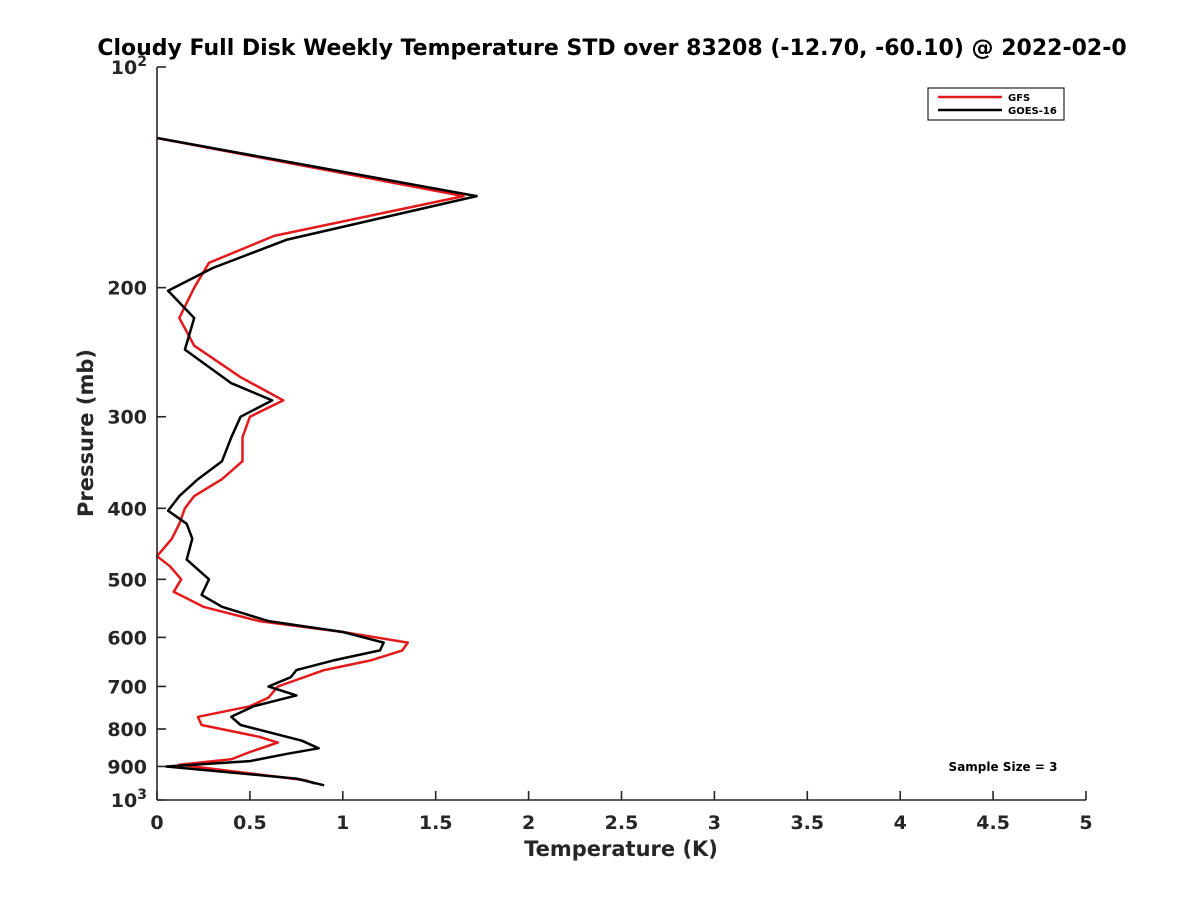  Describe the element at coordinates (1003, 767) in the screenshot. I see `sample-size-annotation: Sample Size = 3` at that location.